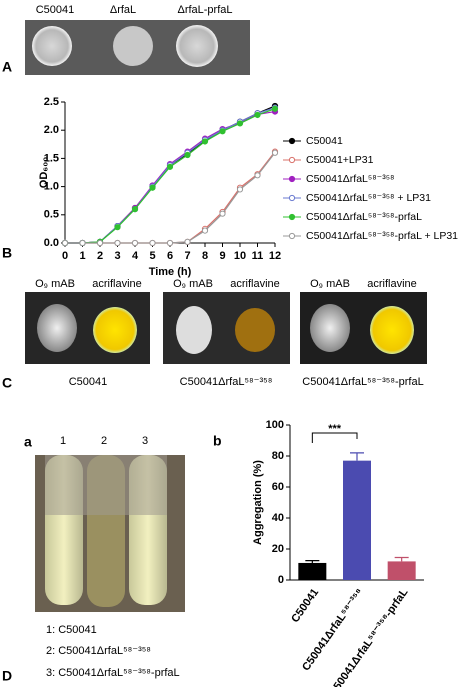  What do you see at coordinates (51, 243) in the screenshot?
I see `y-tick-label: 0.0` at bounding box center [51, 243].